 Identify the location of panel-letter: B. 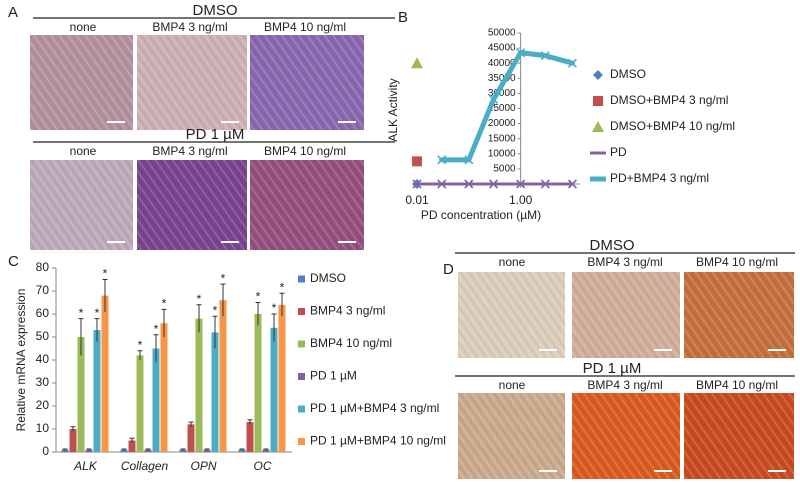
(403, 17).